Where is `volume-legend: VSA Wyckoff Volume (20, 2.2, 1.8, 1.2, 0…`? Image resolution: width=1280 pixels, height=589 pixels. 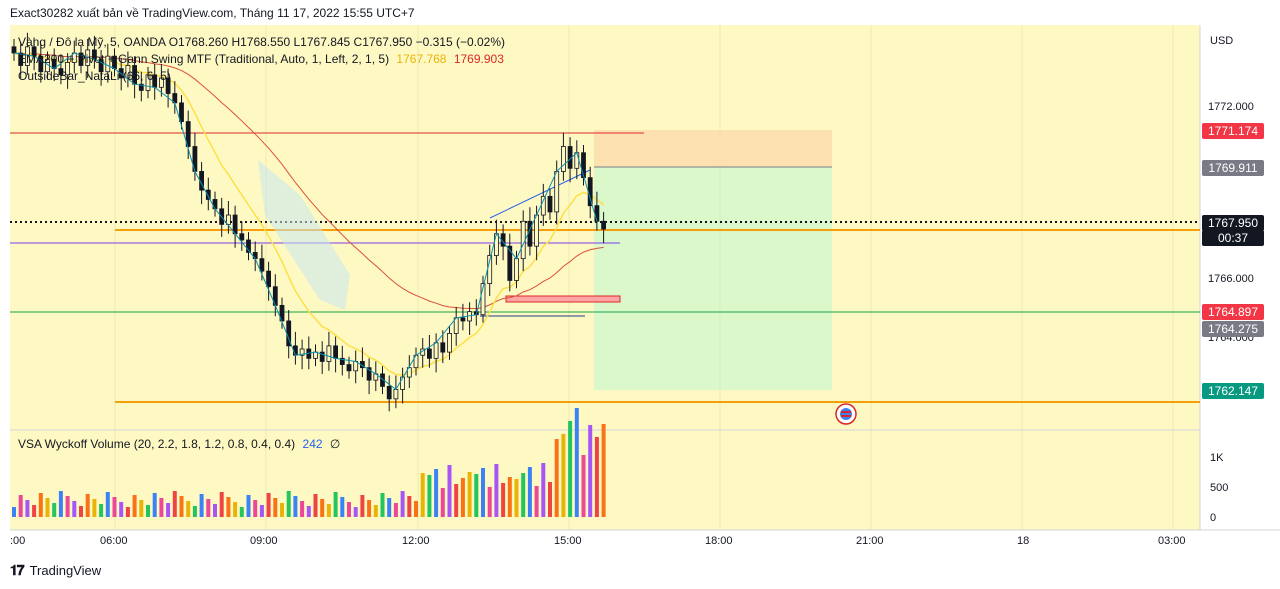
volume-legend: VSA Wyckoff Volume (20, 2.2, 1.8, 1.2, 0… is located at coordinates (181, 444).